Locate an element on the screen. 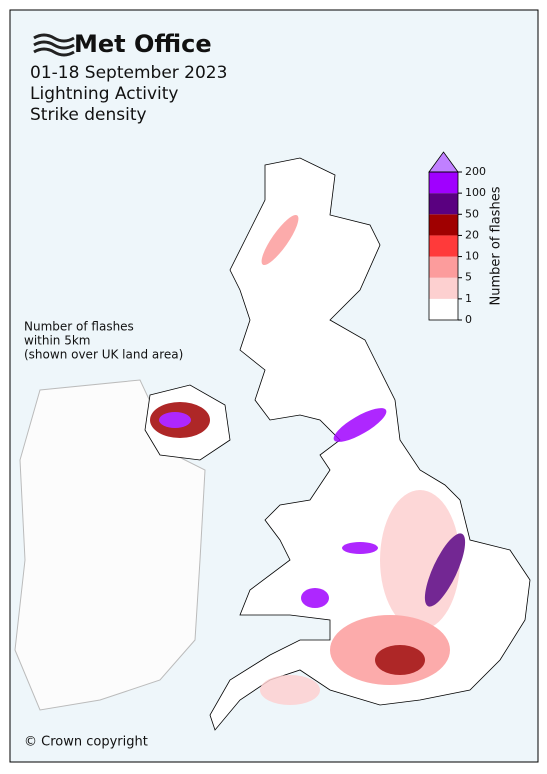  colorbar-tick-label: 50 is located at coordinates (472, 213).